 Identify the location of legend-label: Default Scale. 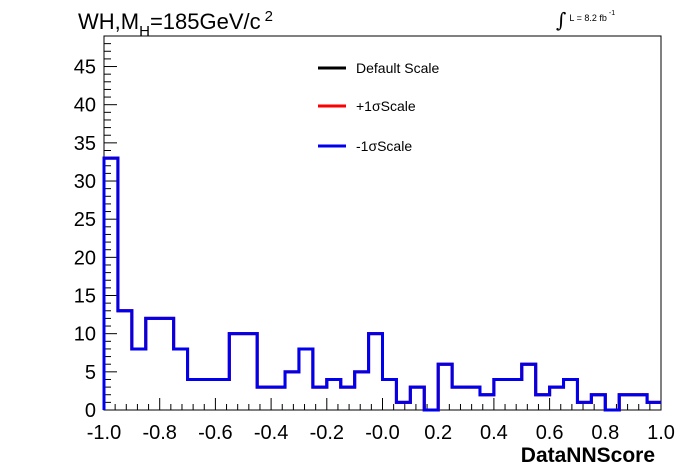
(397, 68).